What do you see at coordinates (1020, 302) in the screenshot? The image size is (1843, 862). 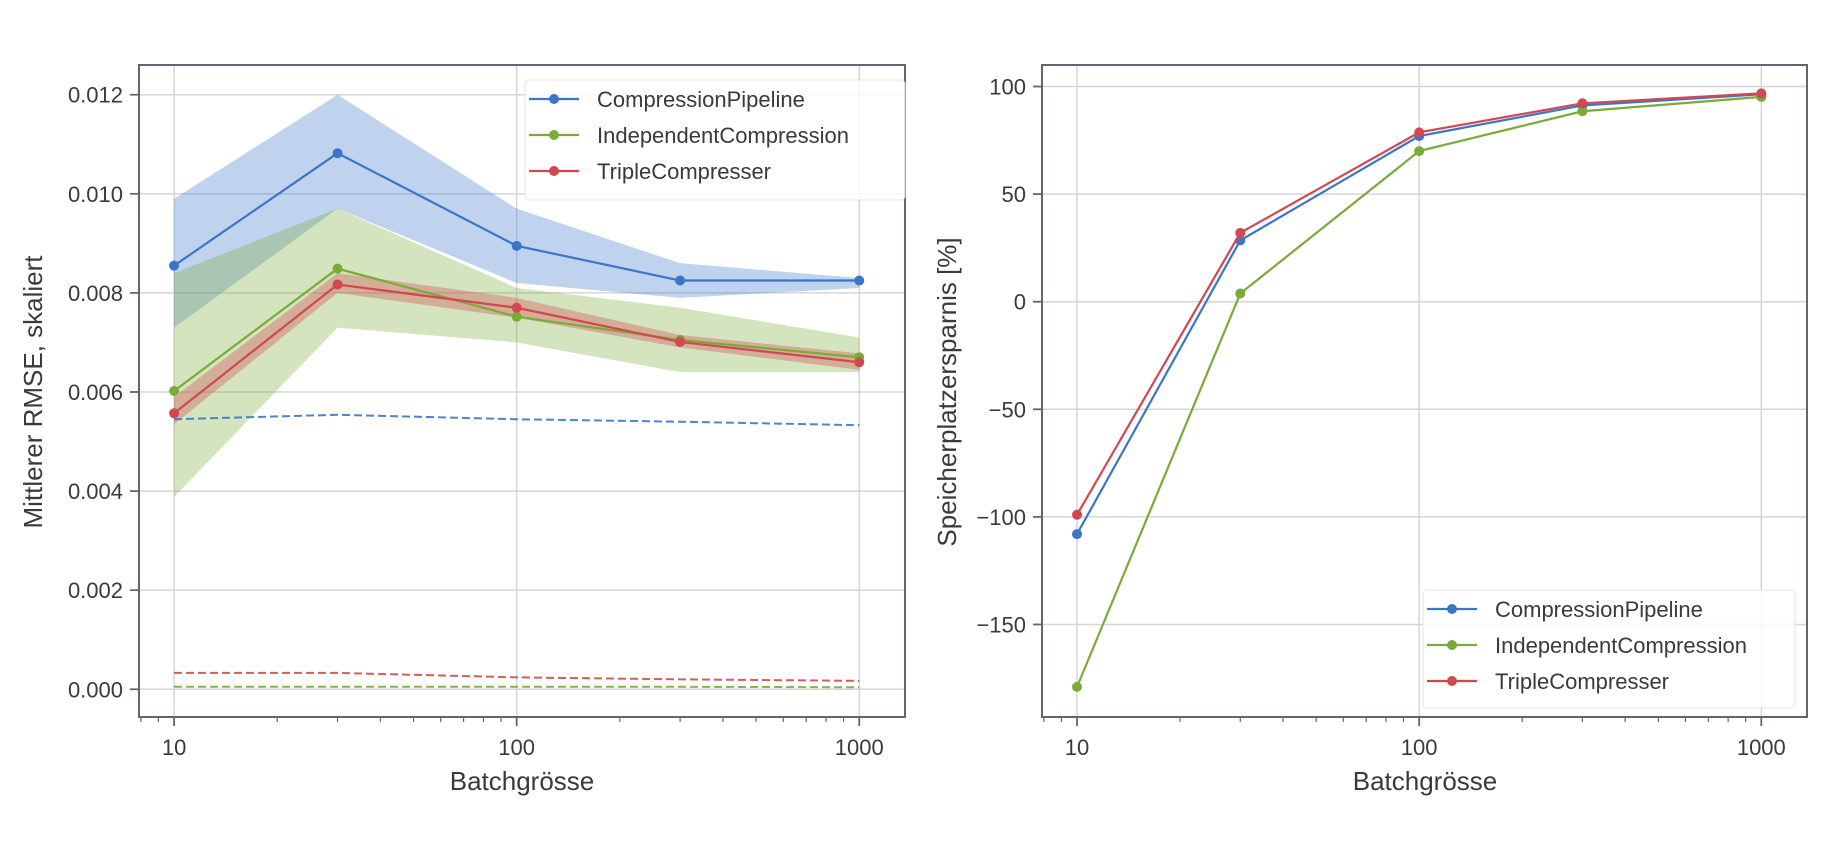 I see `y-tick-label: 0` at bounding box center [1020, 302].